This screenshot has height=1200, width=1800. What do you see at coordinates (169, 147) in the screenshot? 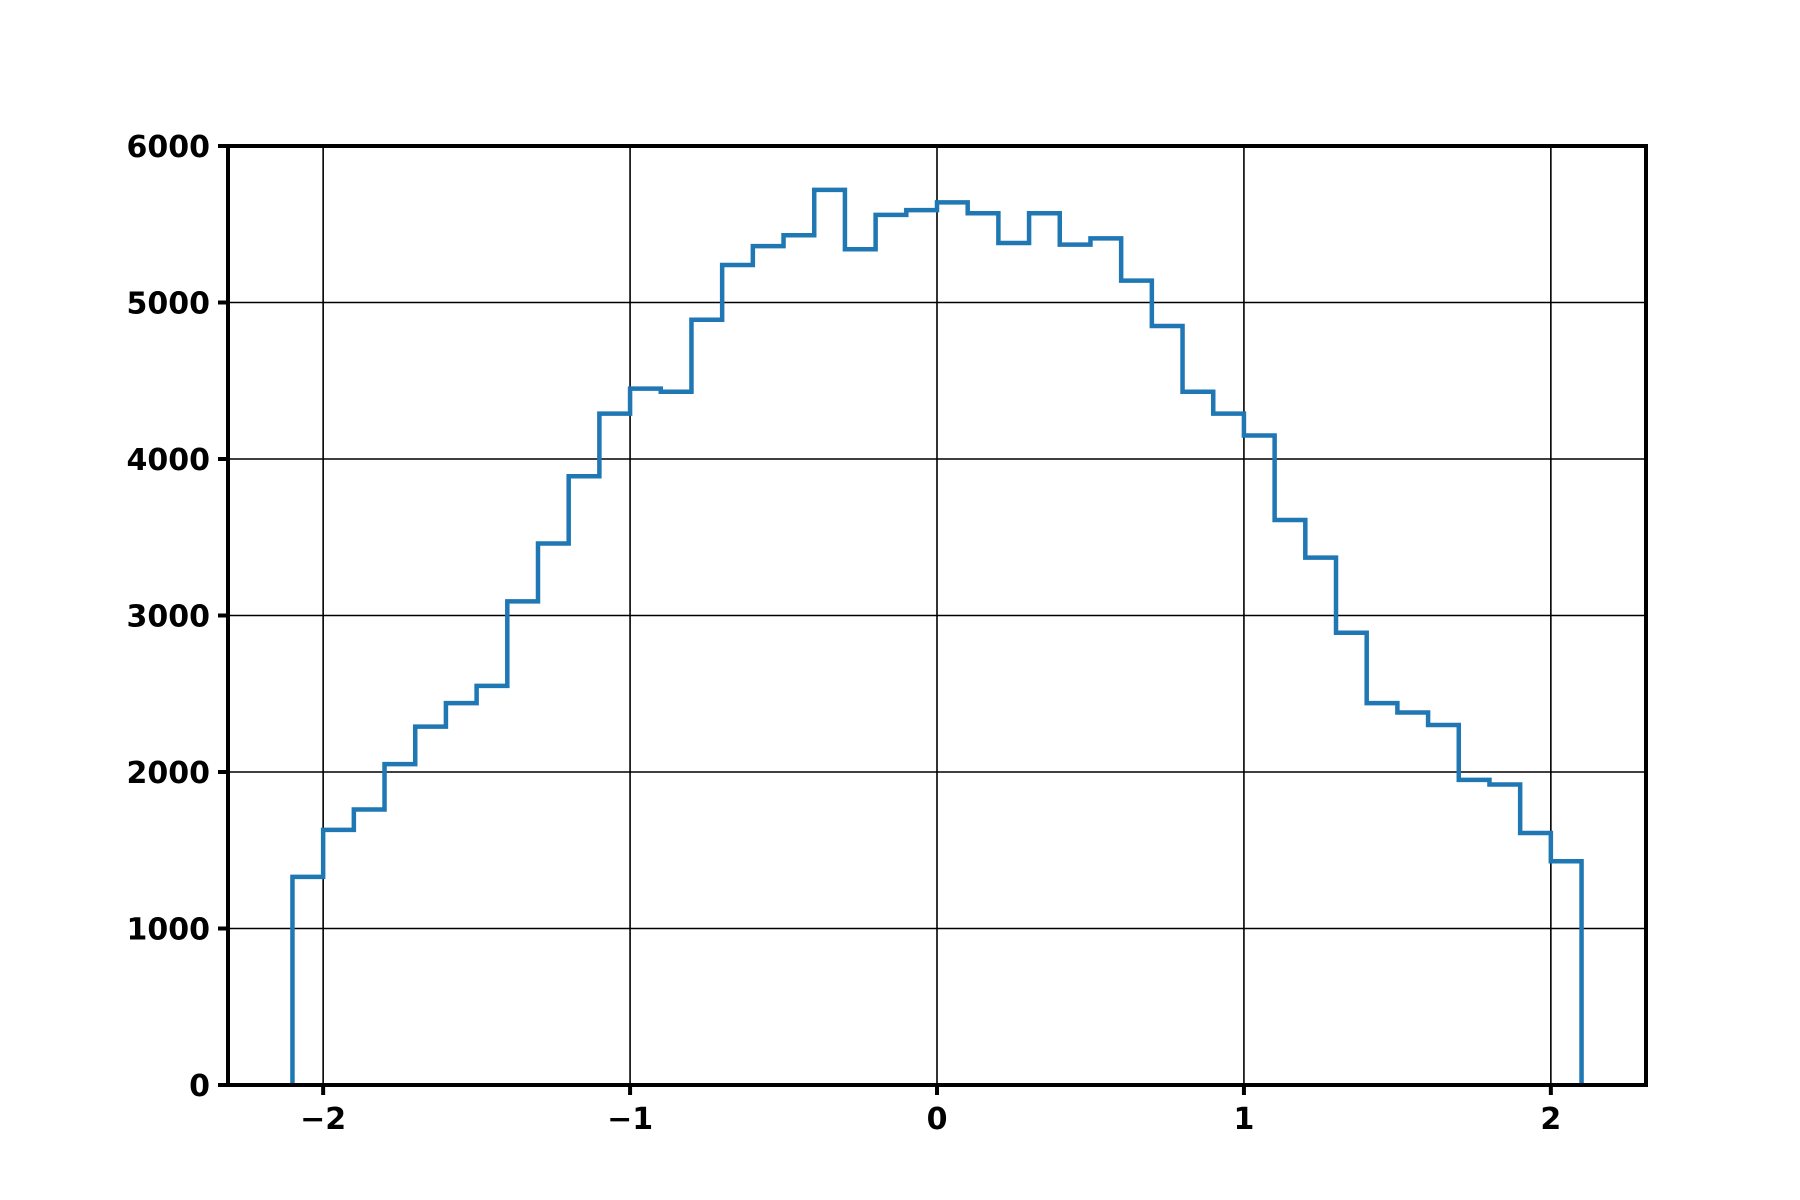
I see `y-tick-label: 6000` at bounding box center [169, 147].